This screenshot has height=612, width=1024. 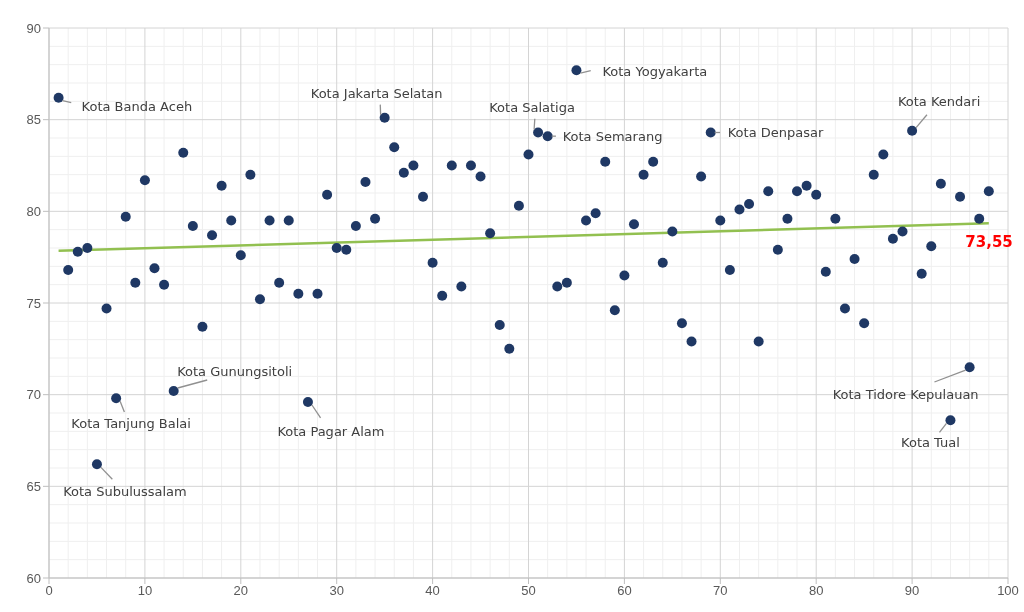 What do you see at coordinates (336, 591) in the screenshot?
I see `x-tick-label: 30` at bounding box center [336, 591].